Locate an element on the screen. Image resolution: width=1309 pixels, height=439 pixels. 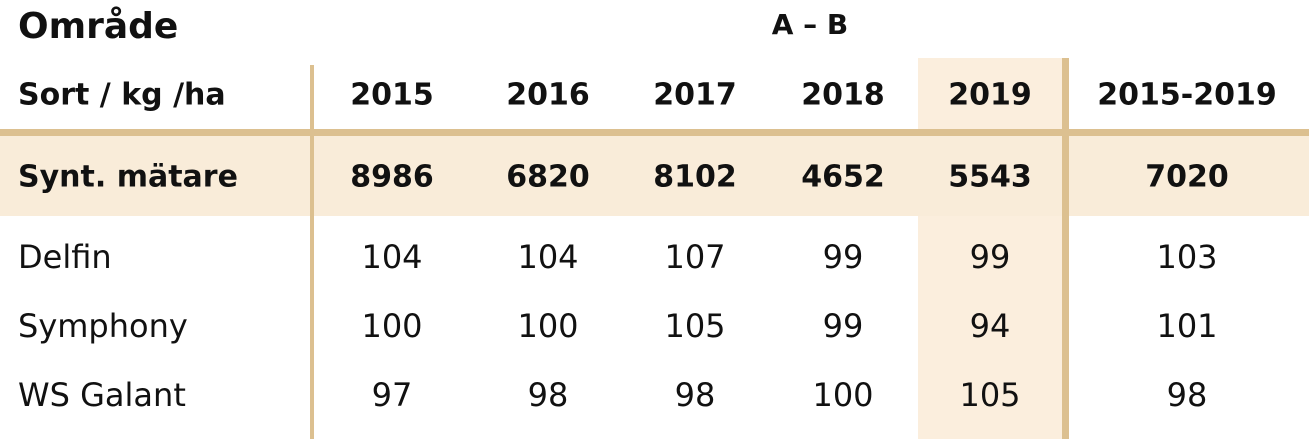
row-label: Synt. mätare is located at coordinates (128, 177).